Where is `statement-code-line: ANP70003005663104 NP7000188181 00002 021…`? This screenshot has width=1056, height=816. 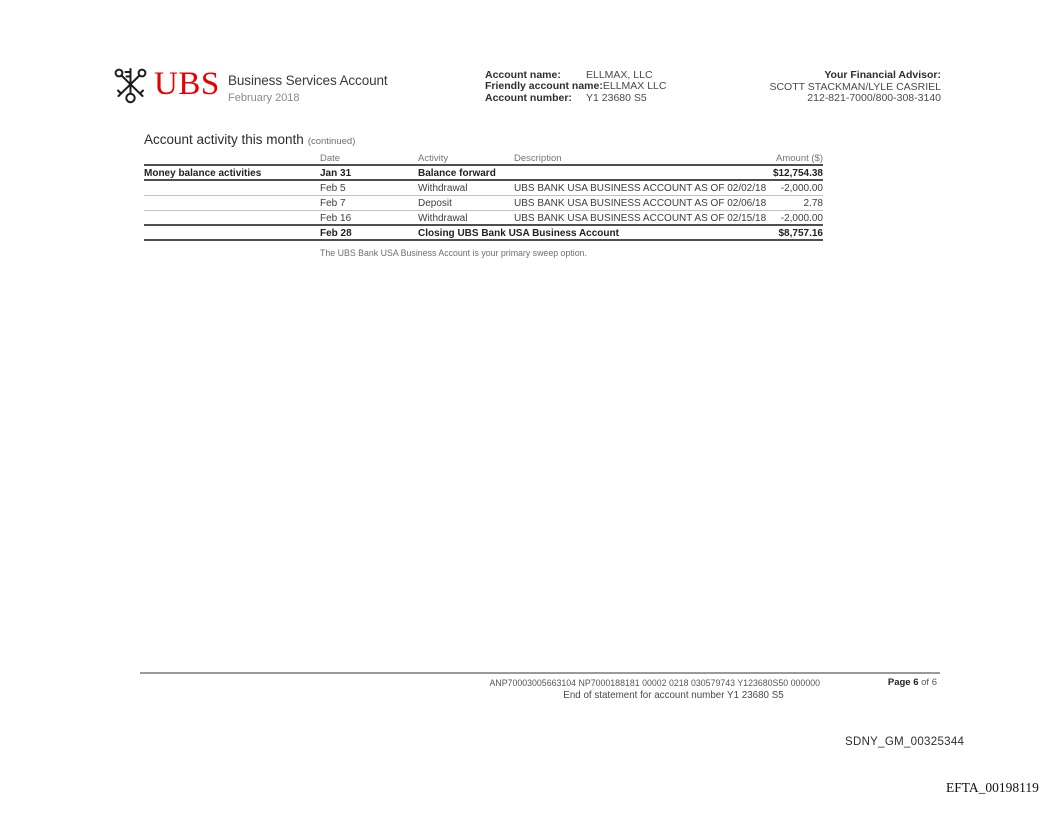 statement-code-line: ANP70003005663104 NP7000188181 00002 021… is located at coordinates (654, 683).